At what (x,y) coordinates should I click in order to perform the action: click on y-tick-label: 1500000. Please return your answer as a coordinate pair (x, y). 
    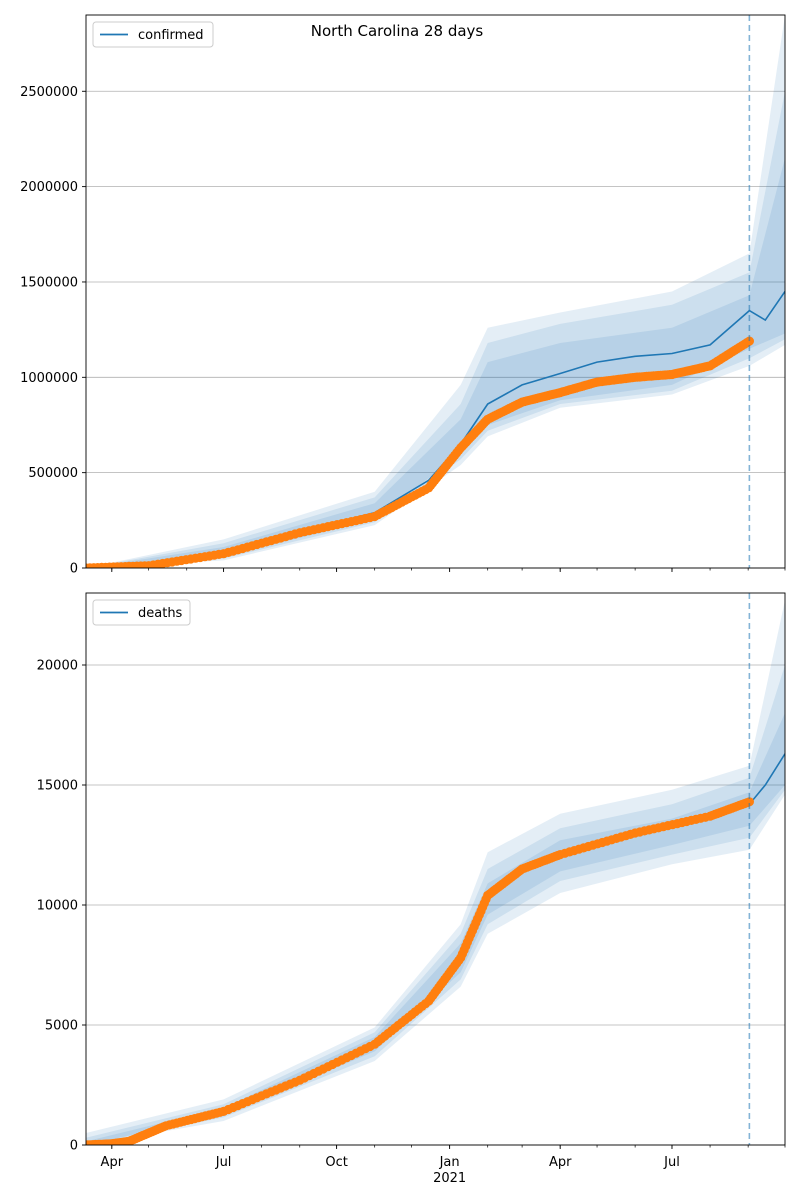
    Looking at the image, I should click on (49, 282).